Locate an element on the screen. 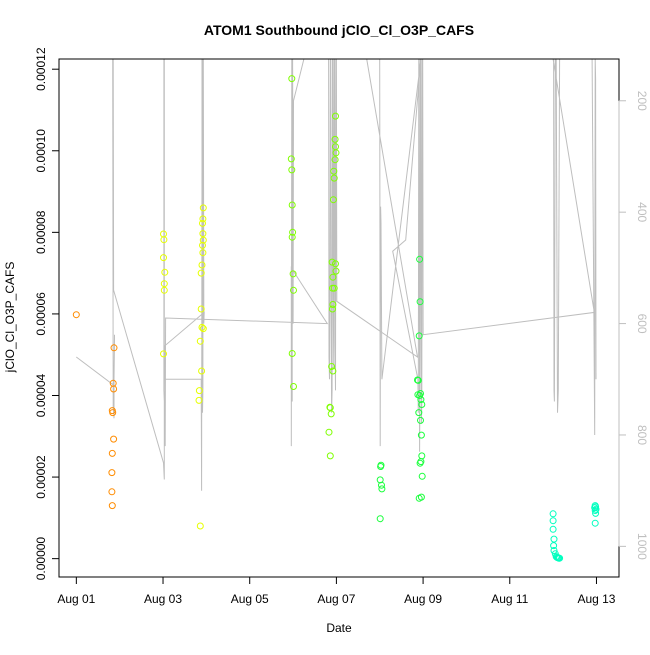  x-tick-label: Aug 13 is located at coordinates (596, 599).